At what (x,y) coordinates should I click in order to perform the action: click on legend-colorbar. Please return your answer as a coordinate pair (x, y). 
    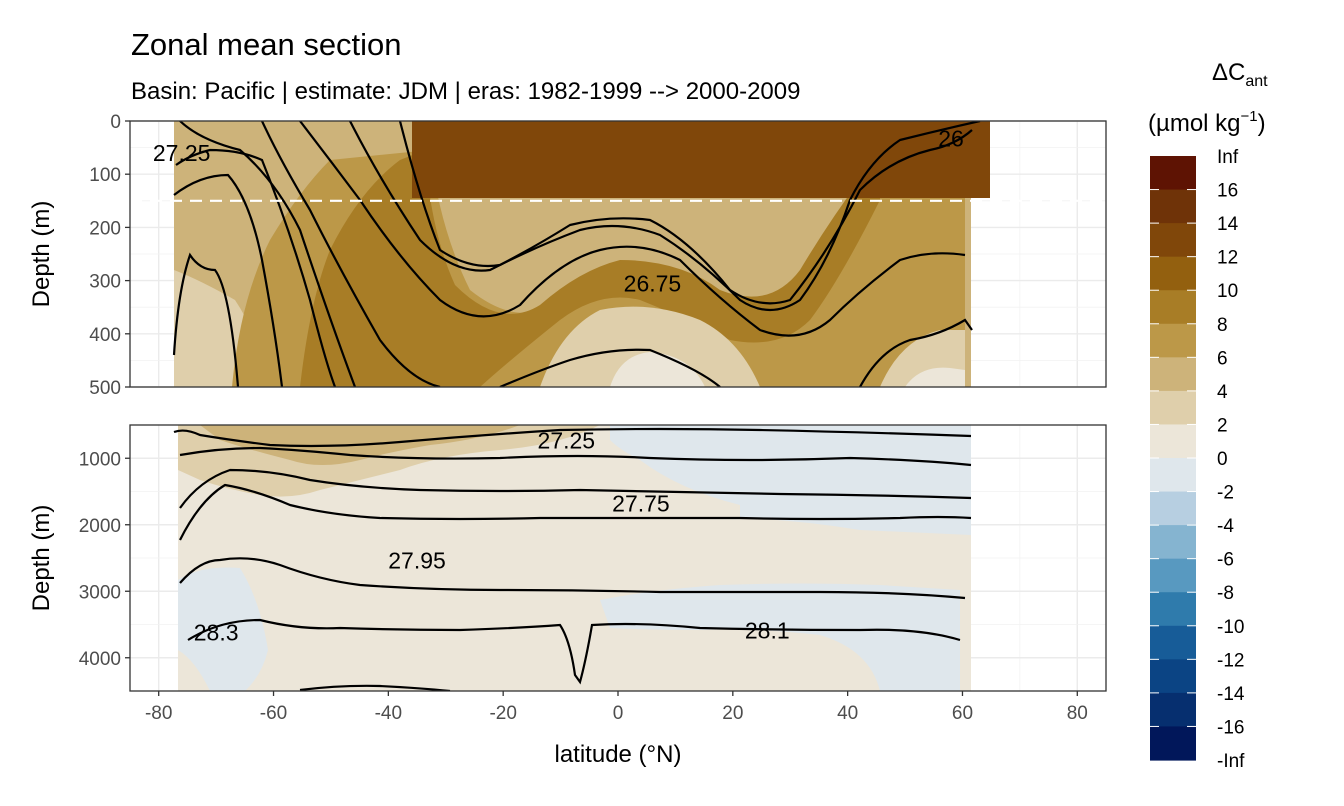
    Looking at the image, I should click on (1173, 458).